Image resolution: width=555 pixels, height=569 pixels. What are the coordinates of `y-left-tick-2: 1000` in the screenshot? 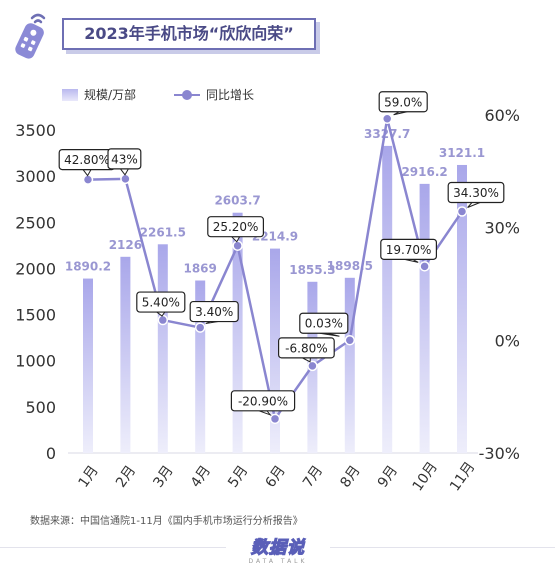 It's located at (35, 361).